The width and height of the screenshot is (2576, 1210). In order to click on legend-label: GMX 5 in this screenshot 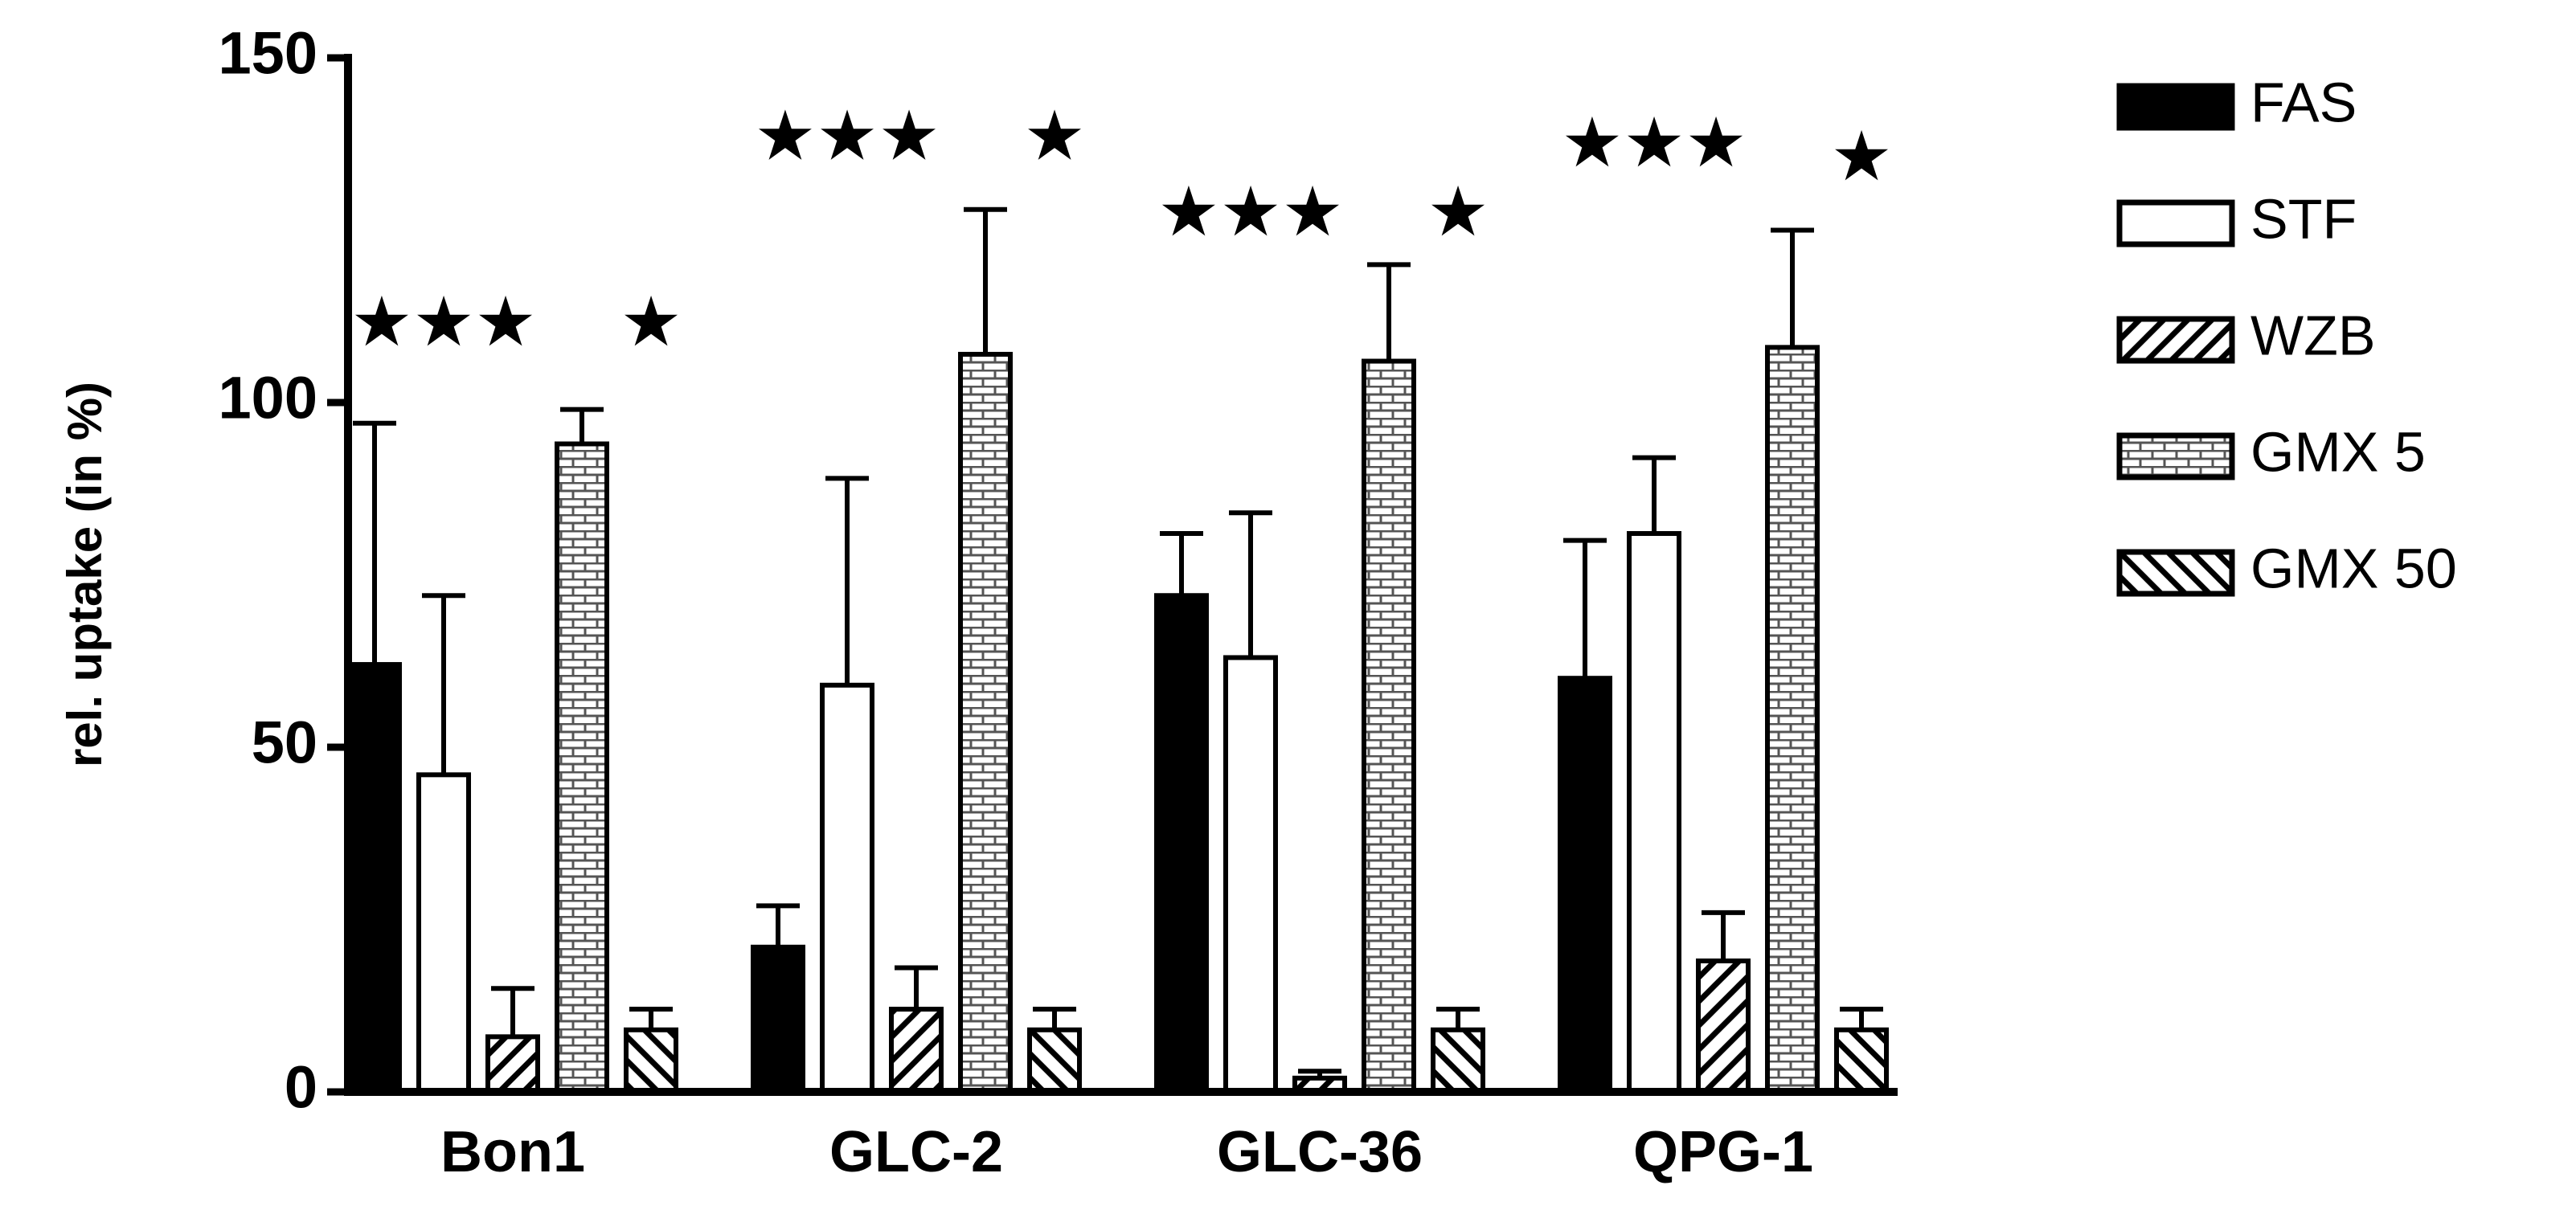, I will do `click(2338, 451)`.